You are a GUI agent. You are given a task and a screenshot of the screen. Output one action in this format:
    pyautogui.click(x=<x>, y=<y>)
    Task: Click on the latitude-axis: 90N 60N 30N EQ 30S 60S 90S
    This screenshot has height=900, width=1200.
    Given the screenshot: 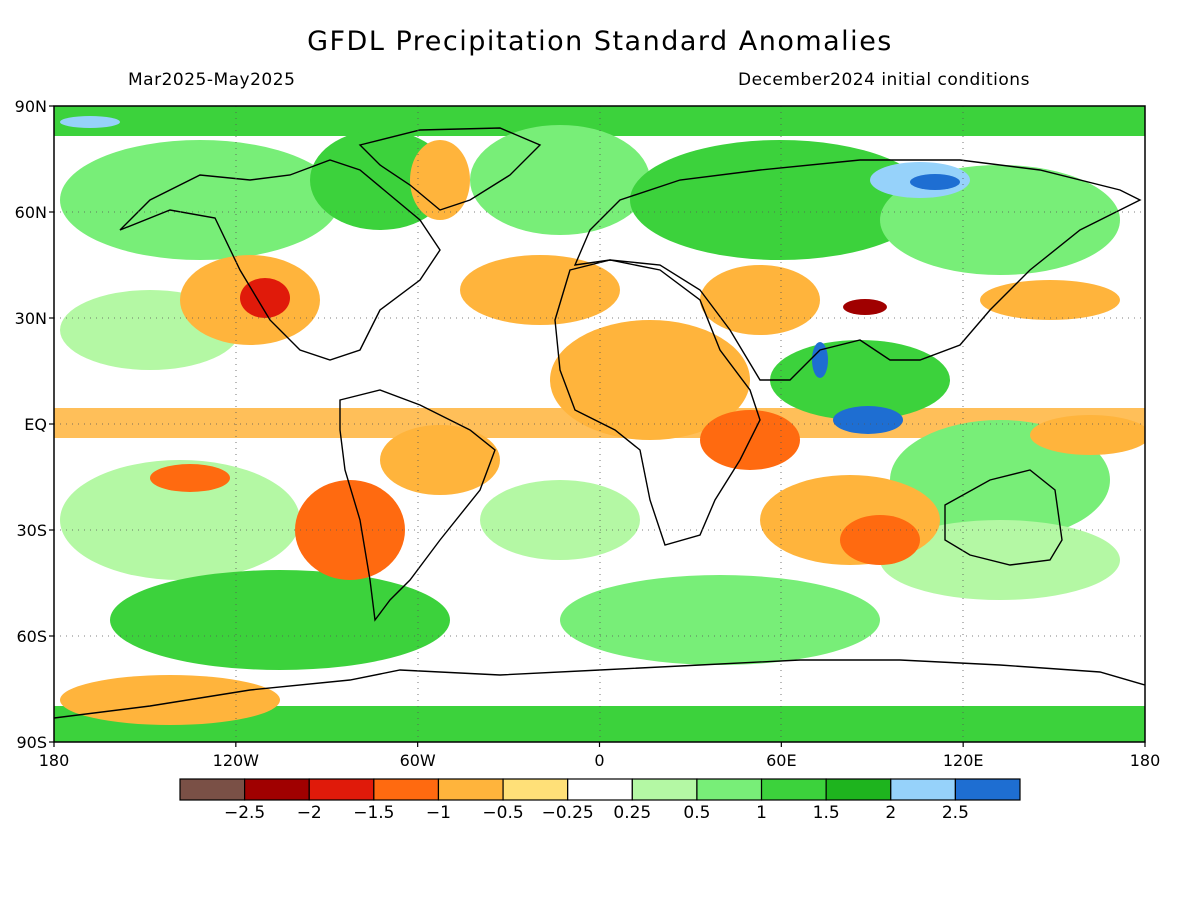 What is the action you would take?
    pyautogui.click(x=34, y=424)
    